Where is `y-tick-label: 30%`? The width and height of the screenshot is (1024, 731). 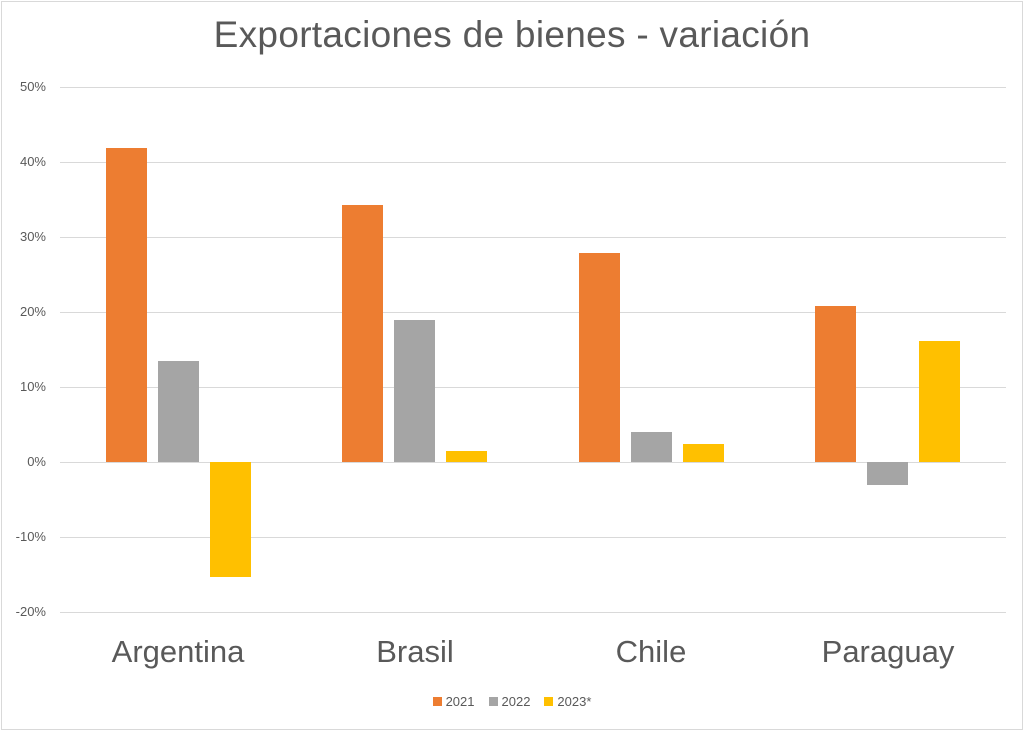 y-tick-label: 30% is located at coordinates (32, 236).